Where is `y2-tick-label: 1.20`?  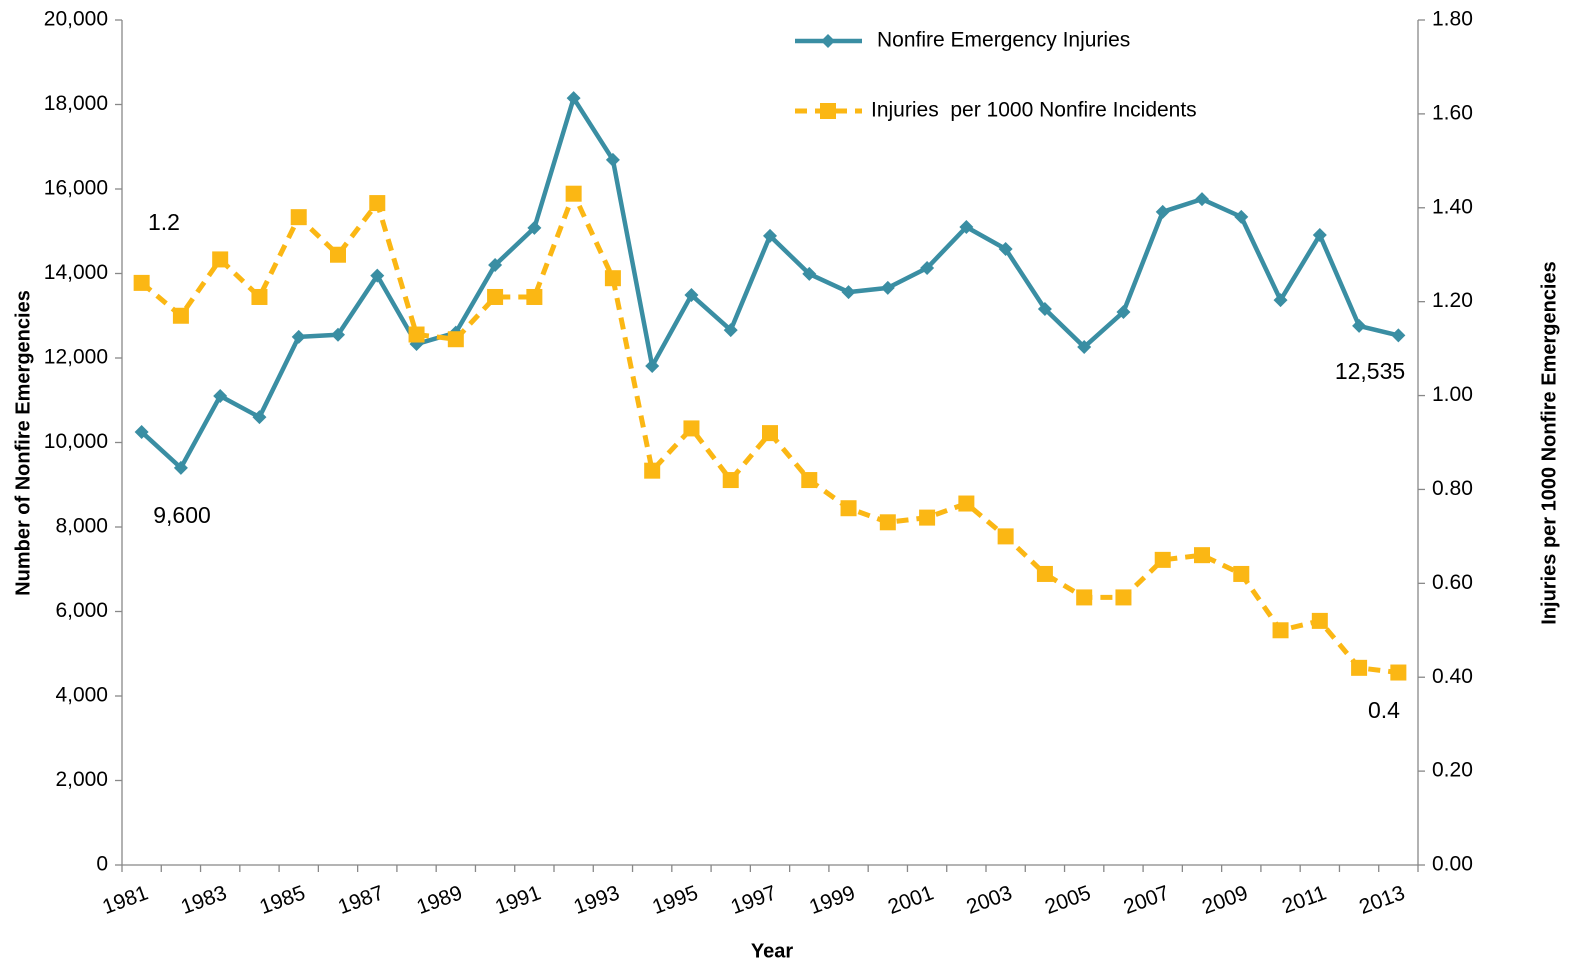
y2-tick-label: 1.20 is located at coordinates (1452, 300).